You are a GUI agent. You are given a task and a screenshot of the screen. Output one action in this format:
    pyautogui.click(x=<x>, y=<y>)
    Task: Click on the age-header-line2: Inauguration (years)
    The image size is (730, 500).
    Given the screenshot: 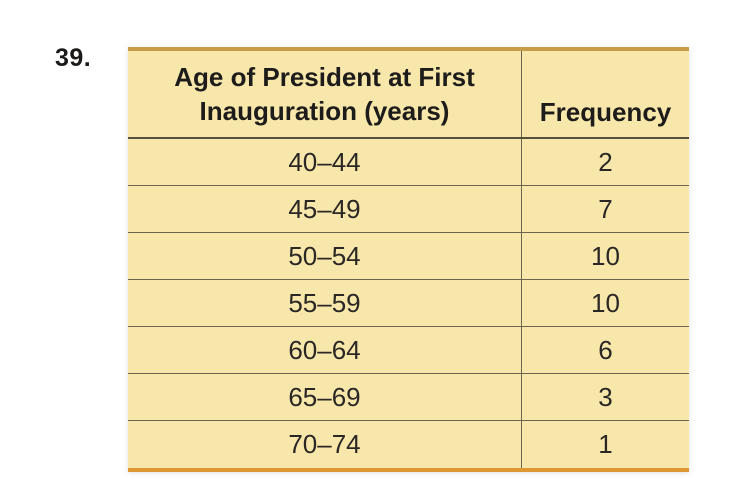 What is the action you would take?
    pyautogui.click(x=324, y=111)
    